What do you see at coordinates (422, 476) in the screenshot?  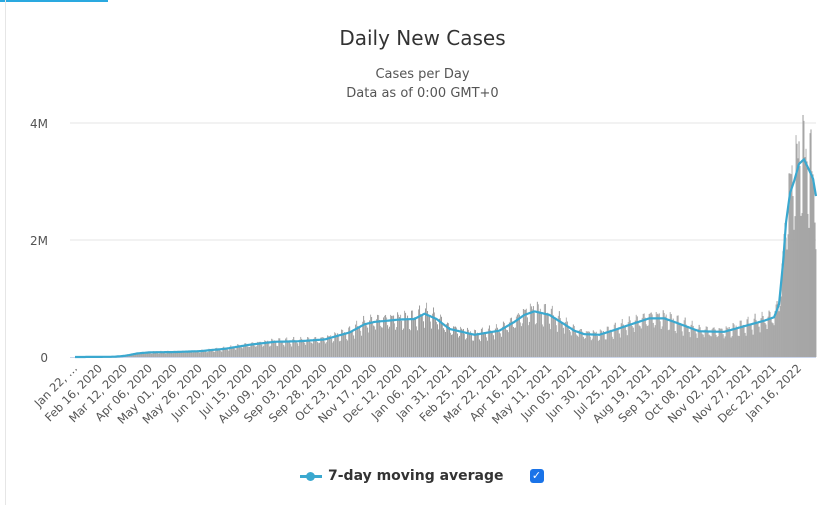 I see `legend-item-moving-average: 7-day moving average ✓` at bounding box center [422, 476].